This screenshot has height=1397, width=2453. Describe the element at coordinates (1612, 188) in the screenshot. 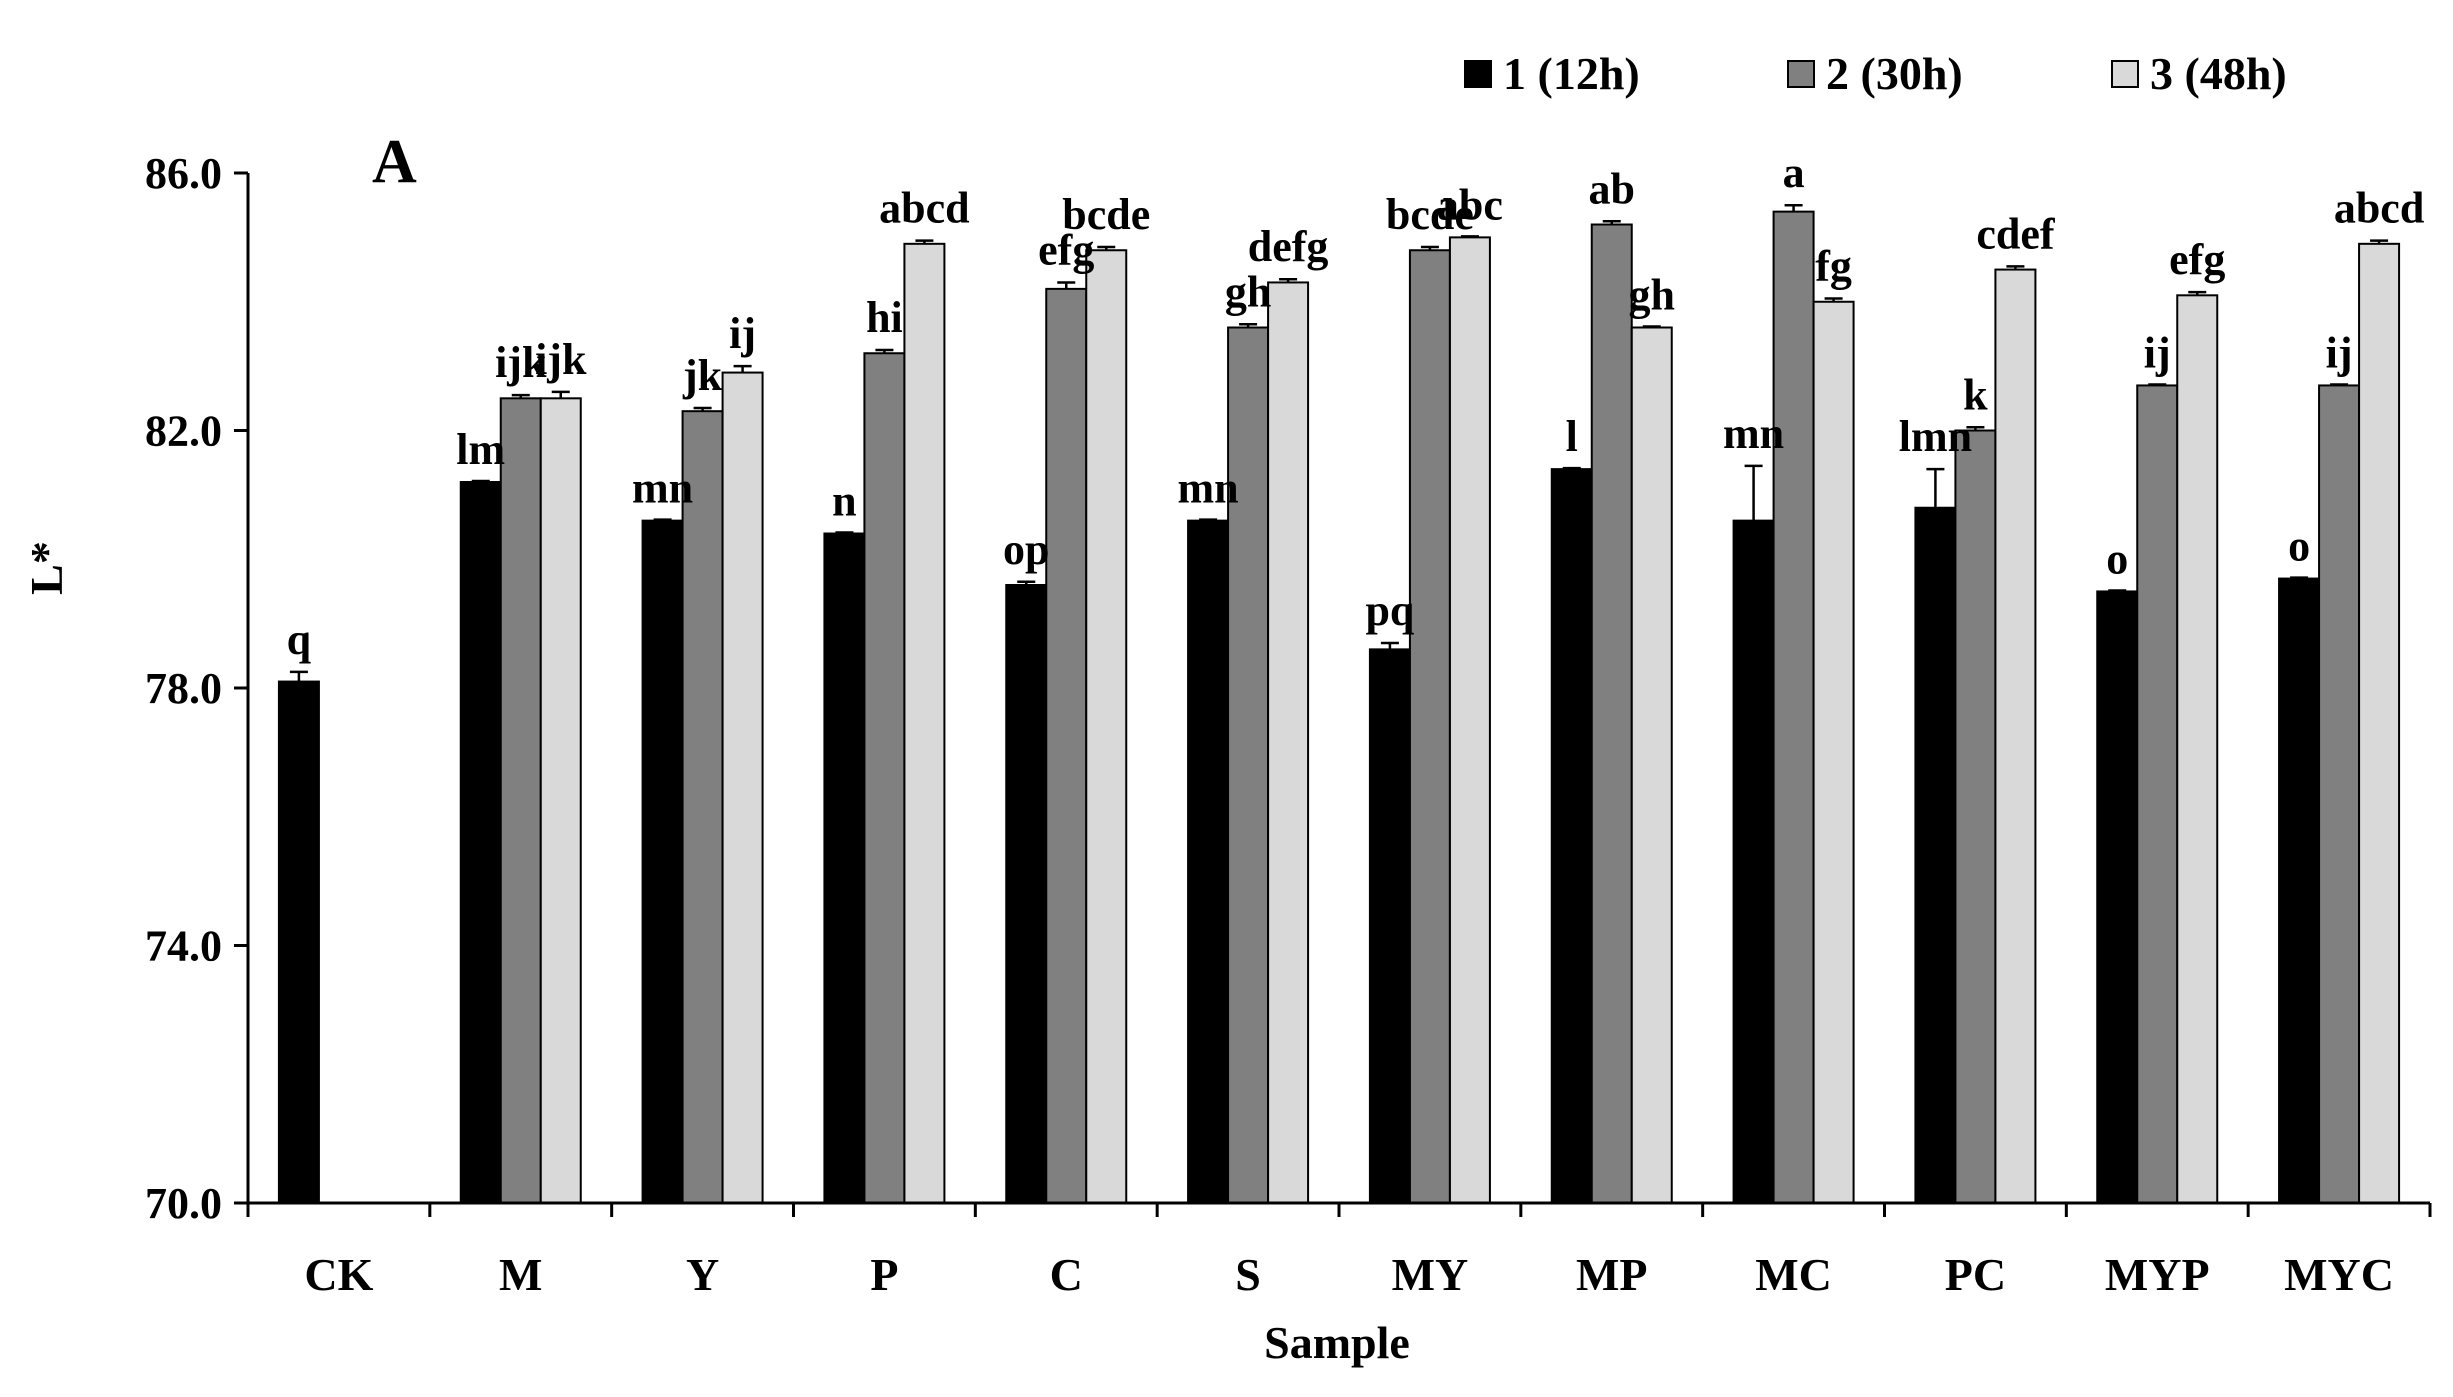

I see `significance-label: ab` at that location.